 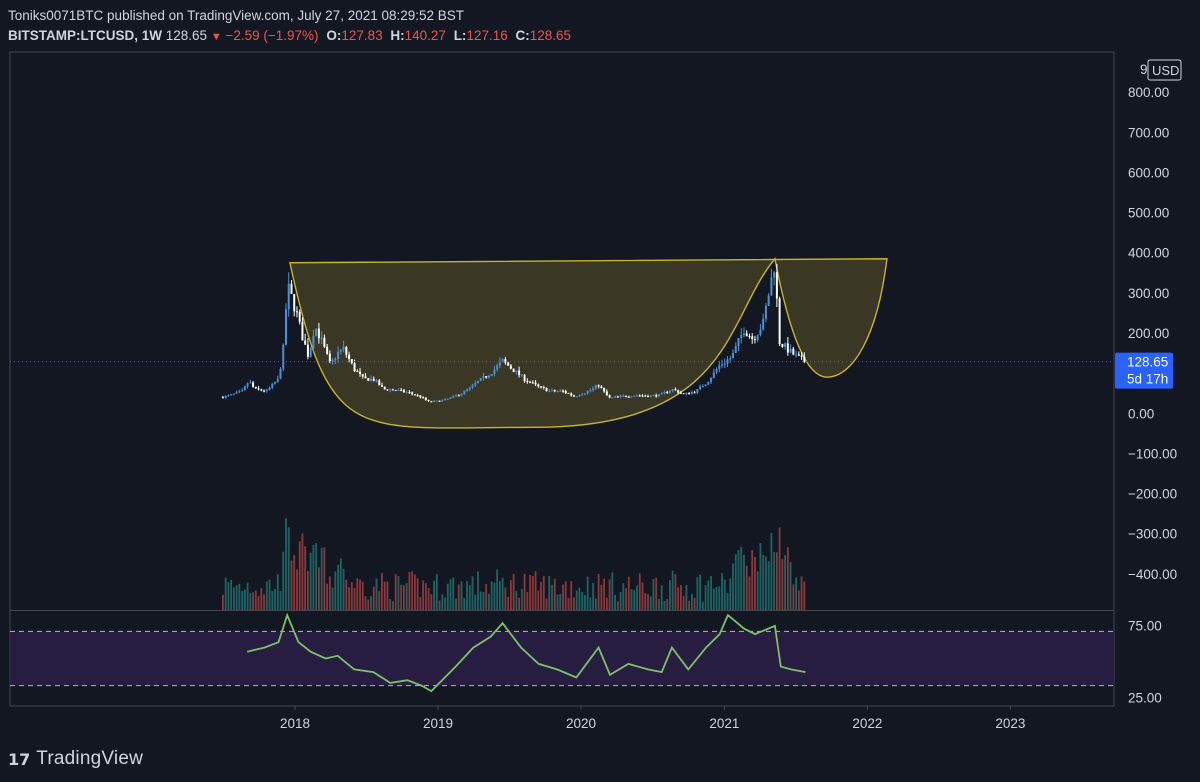 What do you see at coordinates (75, 759) in the screenshot?
I see `tradingview-footer: 17 TradingView` at bounding box center [75, 759].